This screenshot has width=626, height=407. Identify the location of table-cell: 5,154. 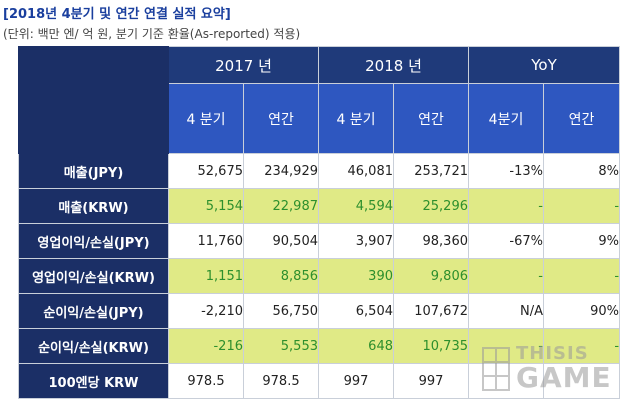
(206, 206).